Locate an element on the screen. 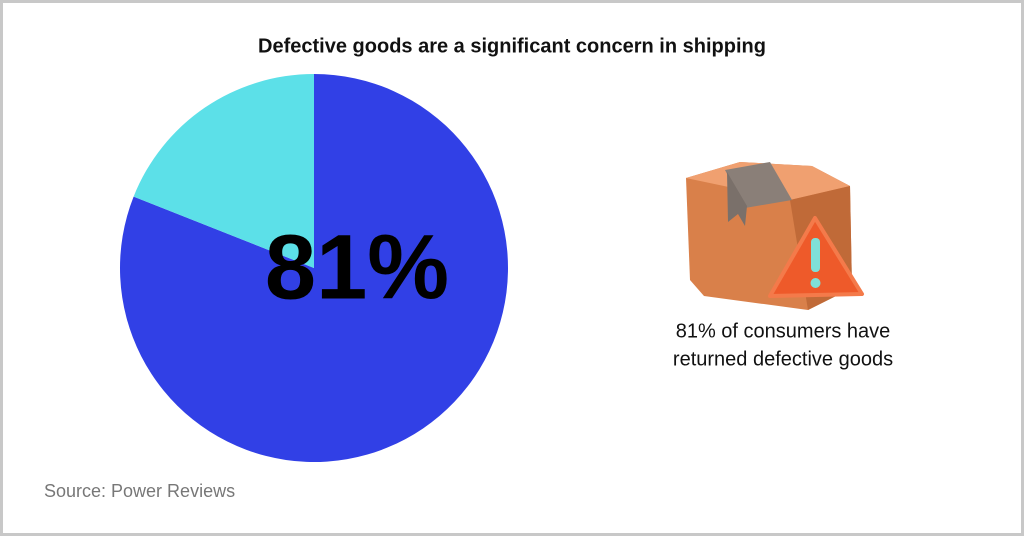 Image resolution: width=1024 pixels, height=536 pixels. warning-dot is located at coordinates (815, 283).